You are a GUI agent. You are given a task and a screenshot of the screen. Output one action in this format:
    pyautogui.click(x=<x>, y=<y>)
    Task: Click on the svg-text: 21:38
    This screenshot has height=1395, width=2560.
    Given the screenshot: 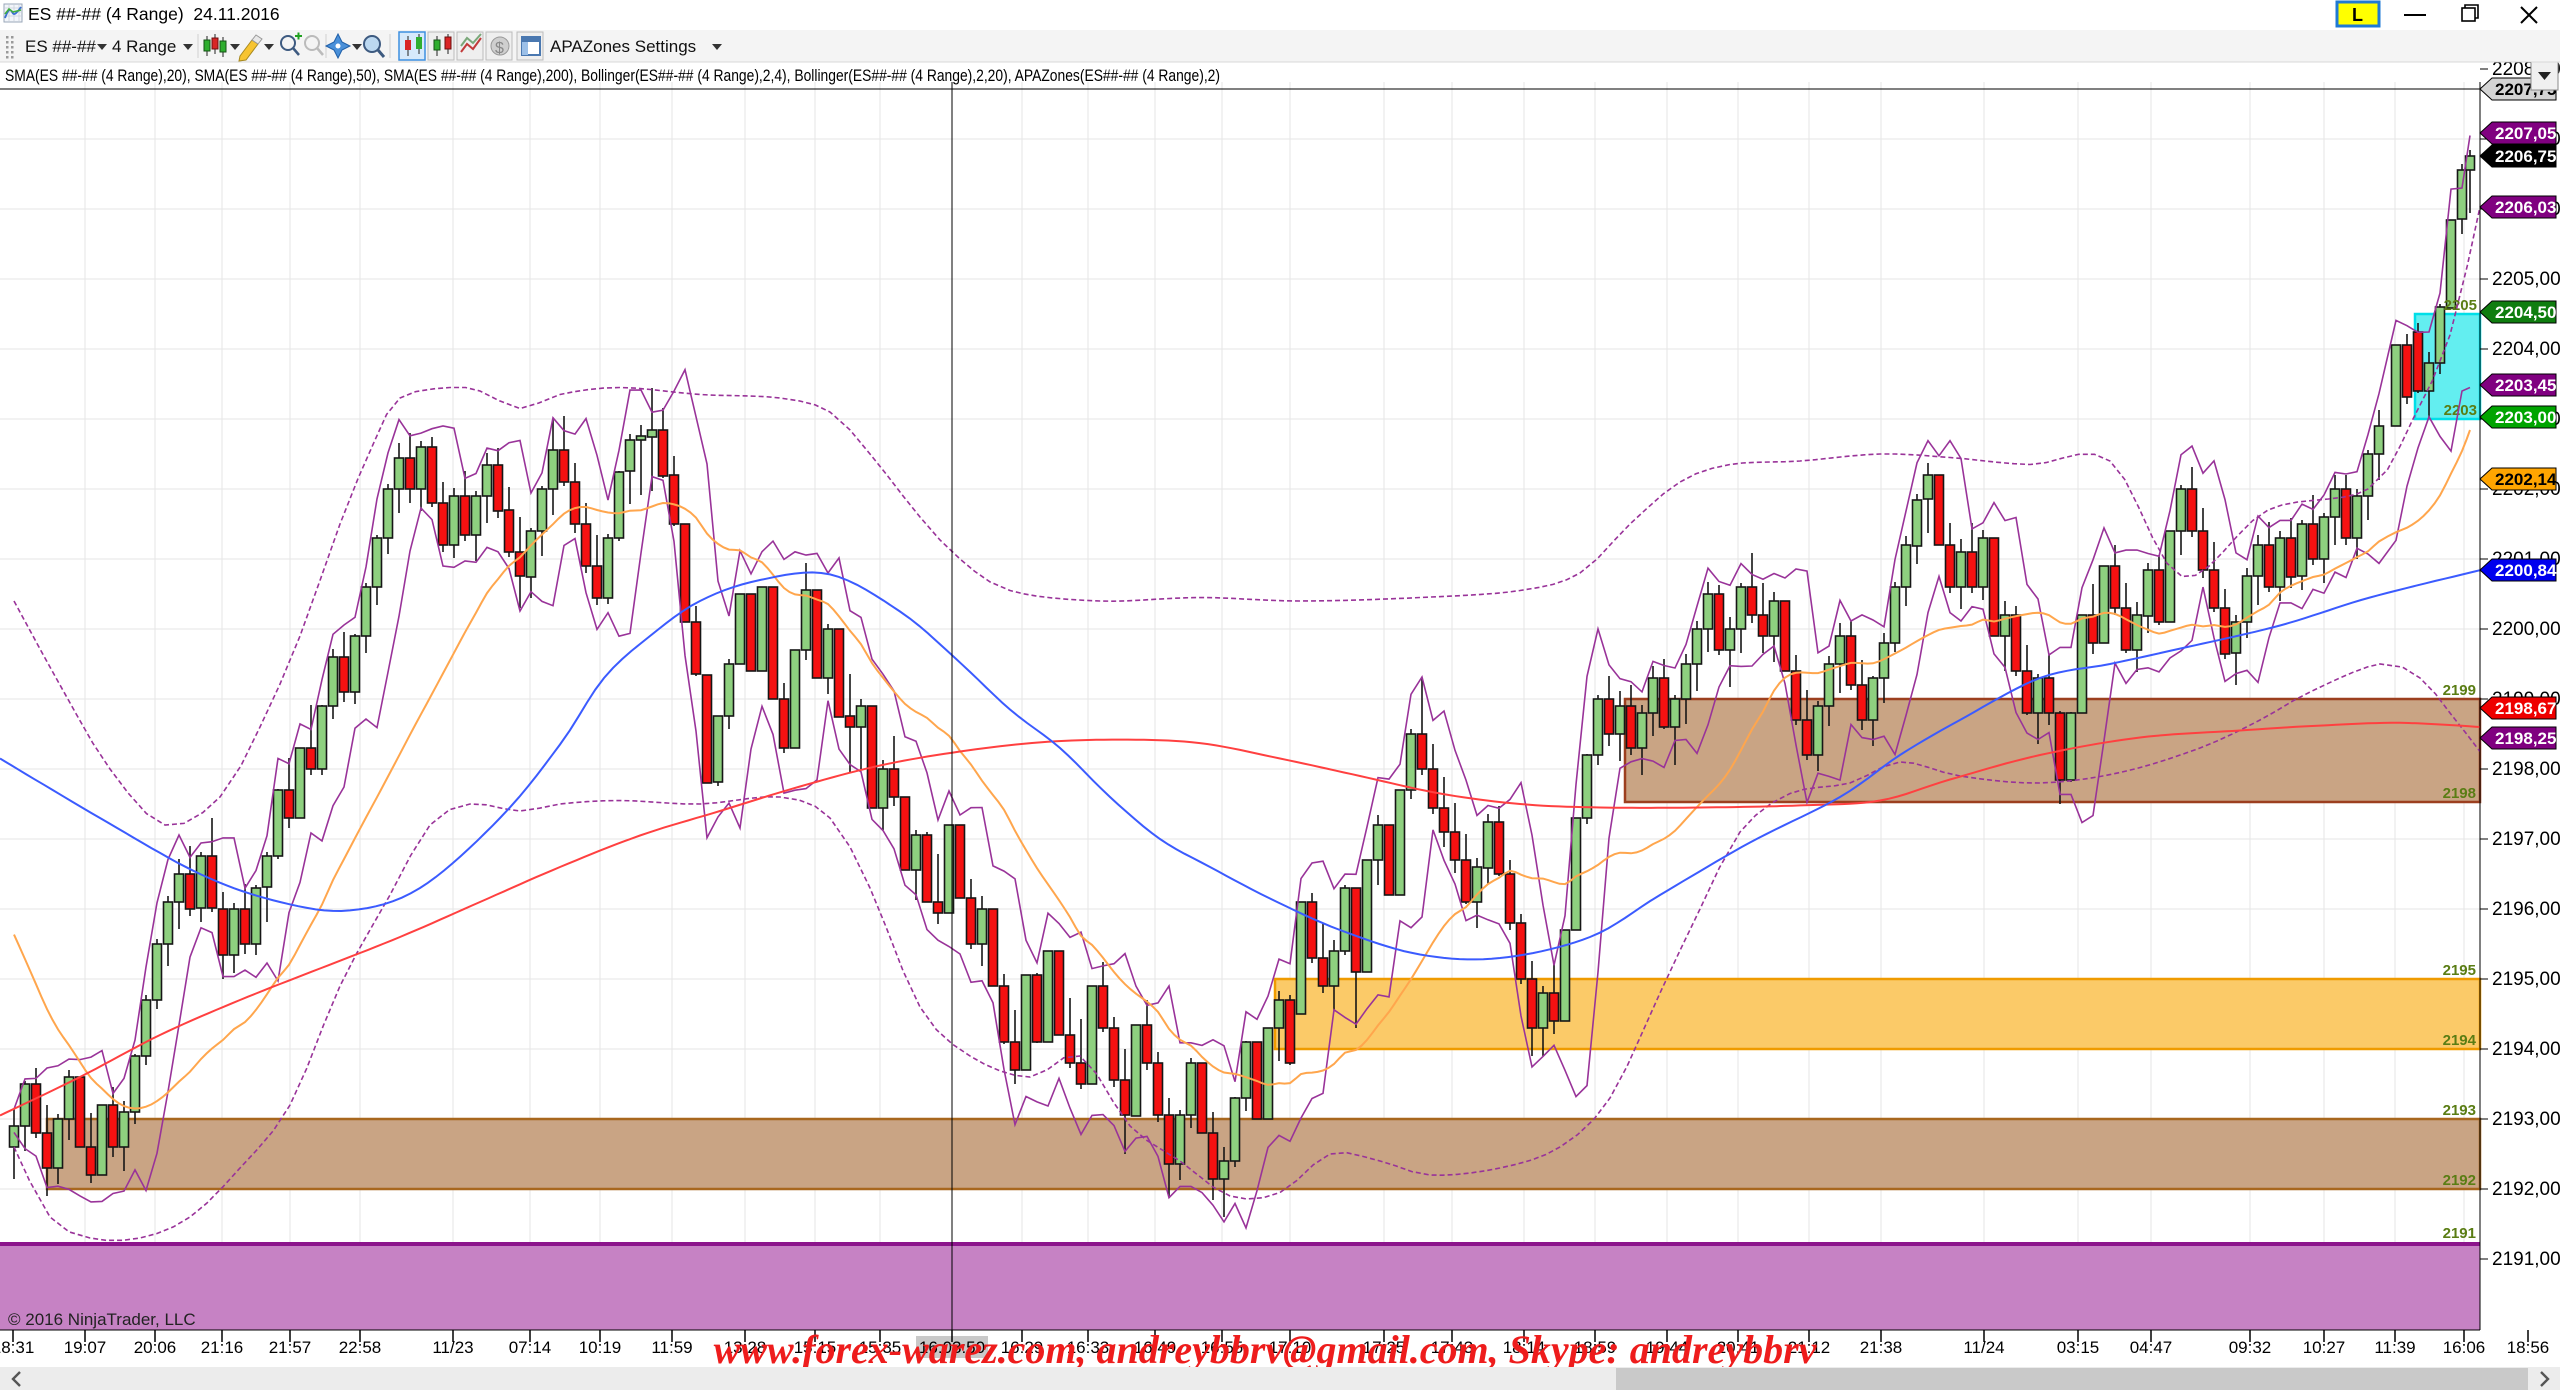 What is the action you would take?
    pyautogui.click(x=1881, y=1347)
    